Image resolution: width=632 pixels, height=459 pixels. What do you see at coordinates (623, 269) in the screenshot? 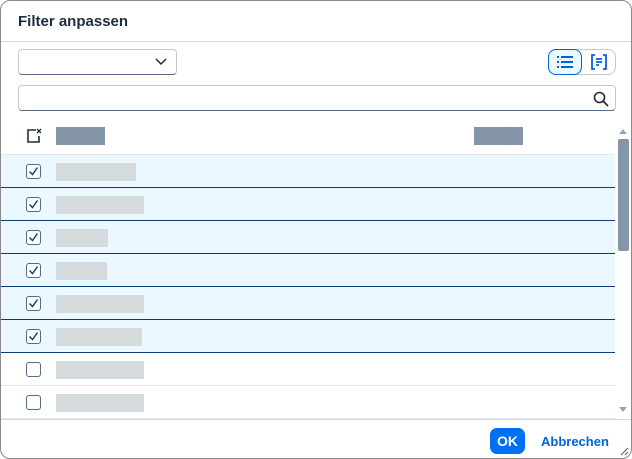
I see `scrollbar` at bounding box center [623, 269].